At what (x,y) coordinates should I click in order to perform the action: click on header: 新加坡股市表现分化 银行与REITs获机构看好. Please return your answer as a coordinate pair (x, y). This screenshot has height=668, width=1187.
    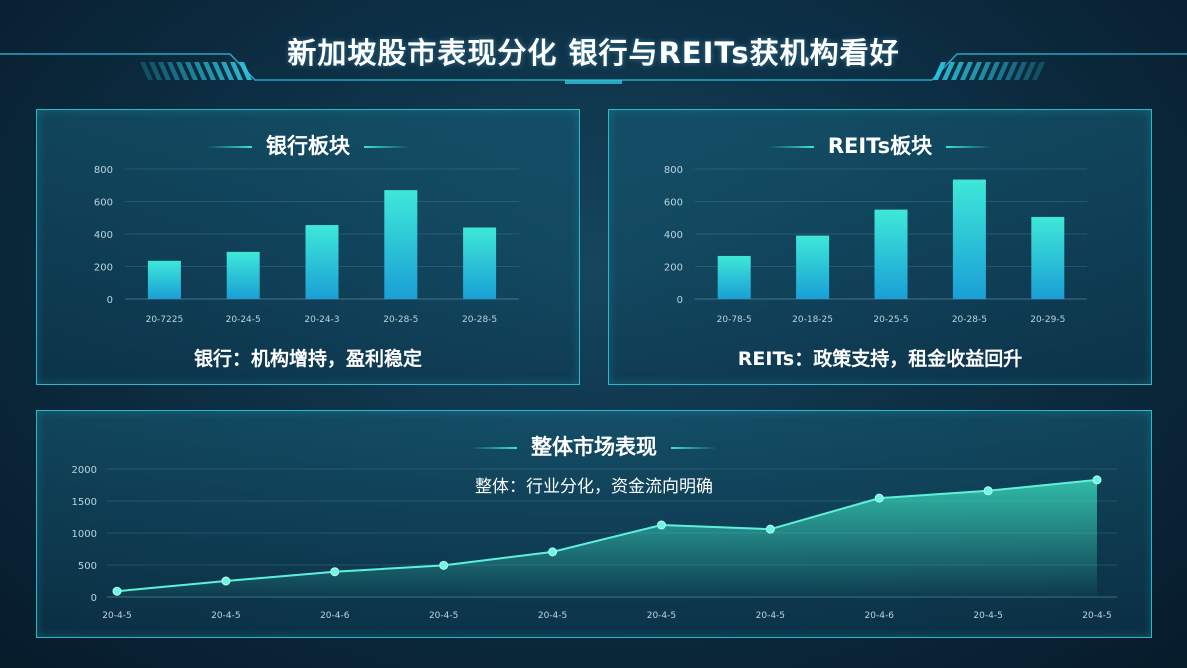
    Looking at the image, I should click on (593, 45).